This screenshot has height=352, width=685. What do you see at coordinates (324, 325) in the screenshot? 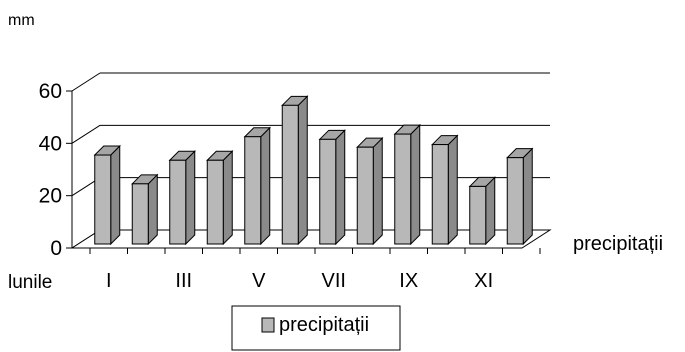
I see `legend-label: precipitații` at bounding box center [324, 325].